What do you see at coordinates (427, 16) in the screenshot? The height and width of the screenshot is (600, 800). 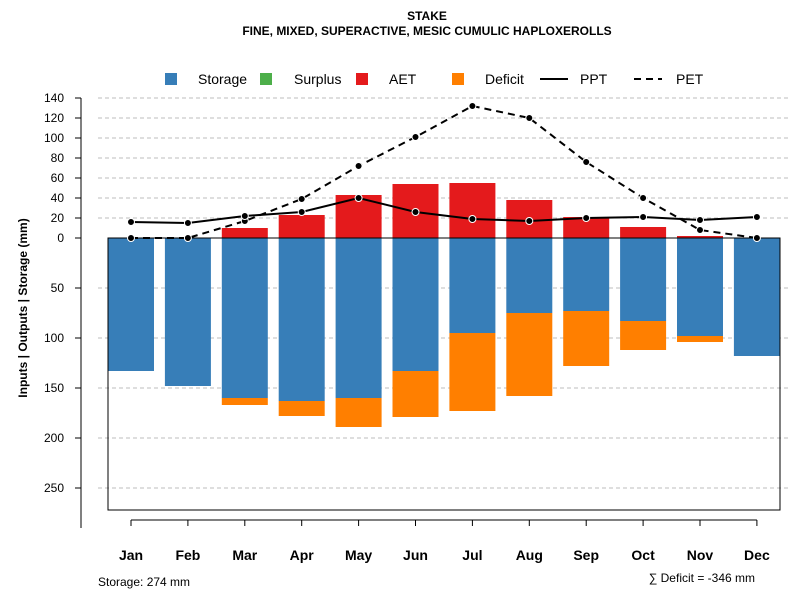 I see `chart-title: STAKE` at bounding box center [427, 16].